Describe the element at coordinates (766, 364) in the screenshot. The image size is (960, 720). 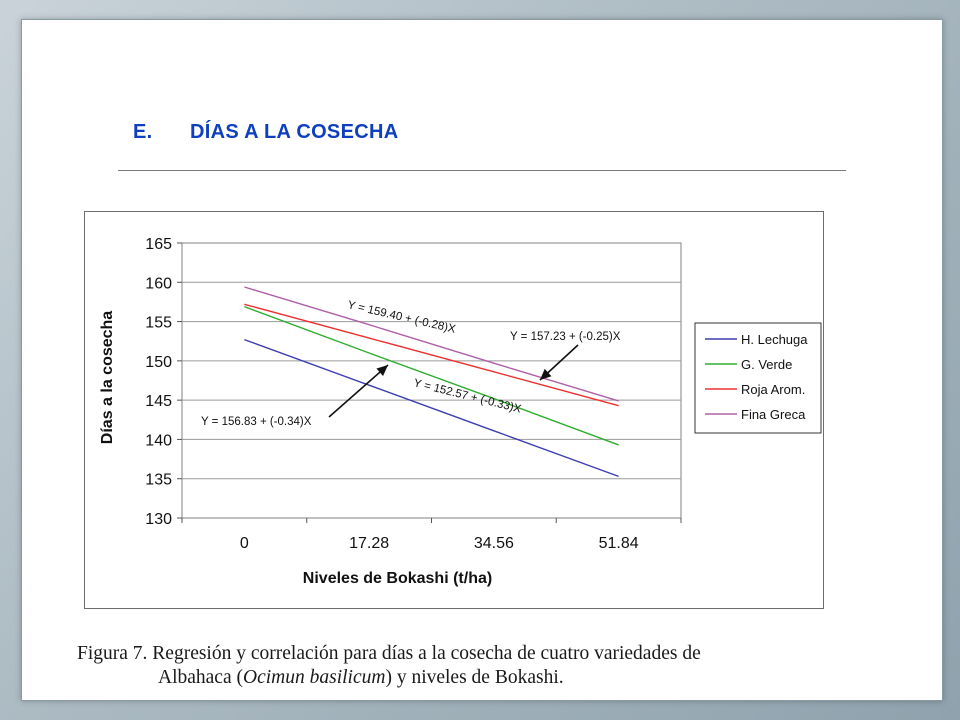
I see `legend-label: G. Verde` at that location.